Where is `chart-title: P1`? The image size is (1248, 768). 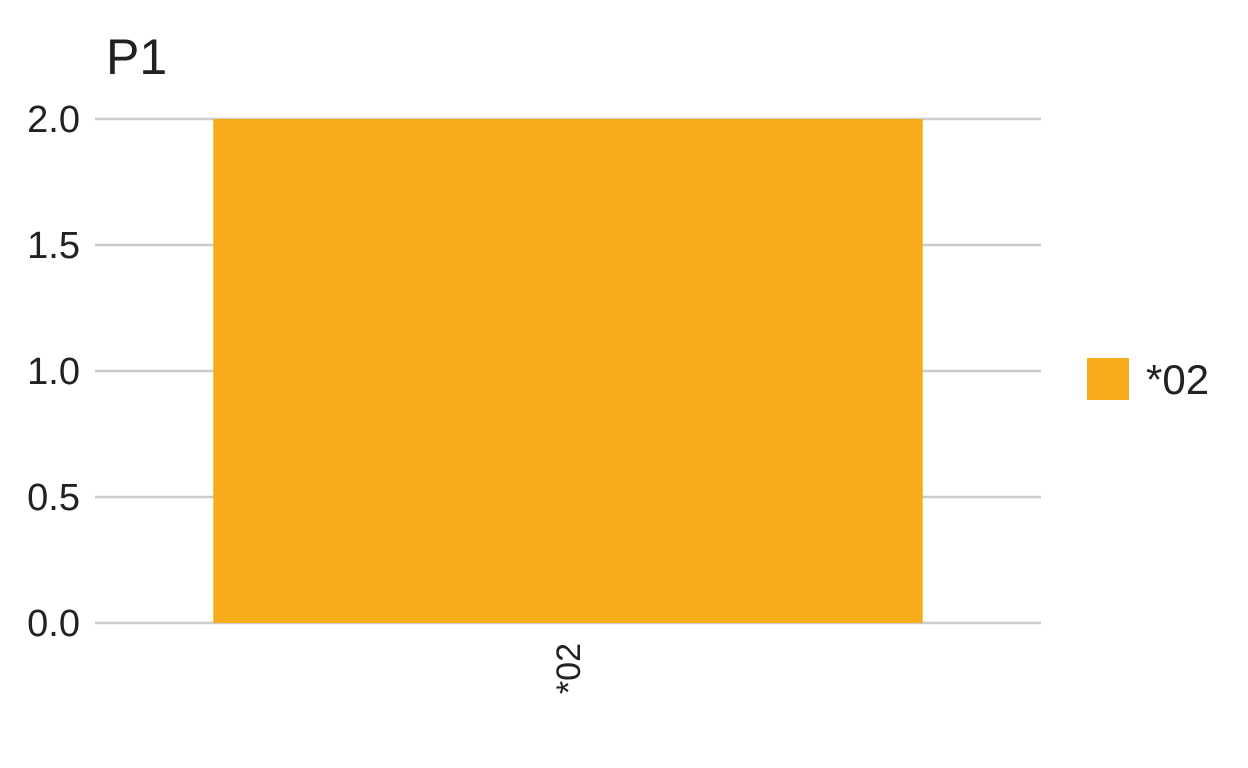 chart-title: P1 is located at coordinates (136, 57).